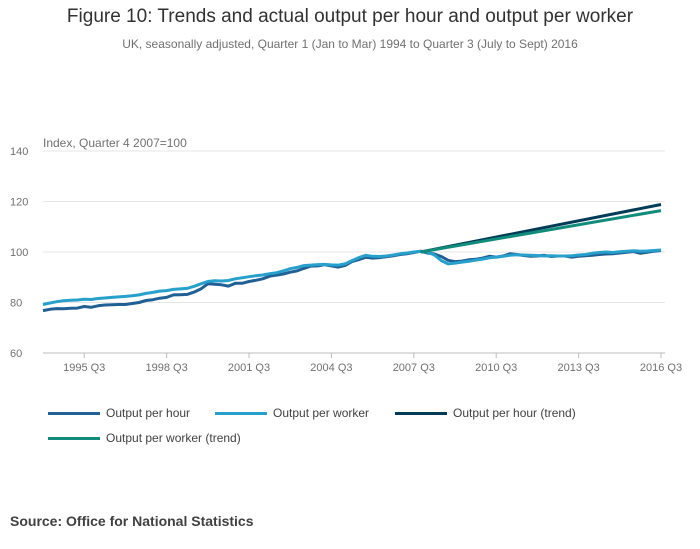 The width and height of the screenshot is (700, 549). What do you see at coordinates (331, 368) in the screenshot?
I see `x-tick-label: 2004 Q3` at bounding box center [331, 368].